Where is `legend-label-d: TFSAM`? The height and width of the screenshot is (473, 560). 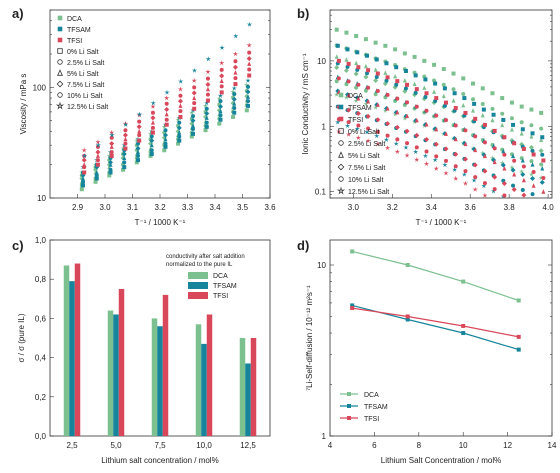 legend-label-d: TFSAM is located at coordinates (376, 407).